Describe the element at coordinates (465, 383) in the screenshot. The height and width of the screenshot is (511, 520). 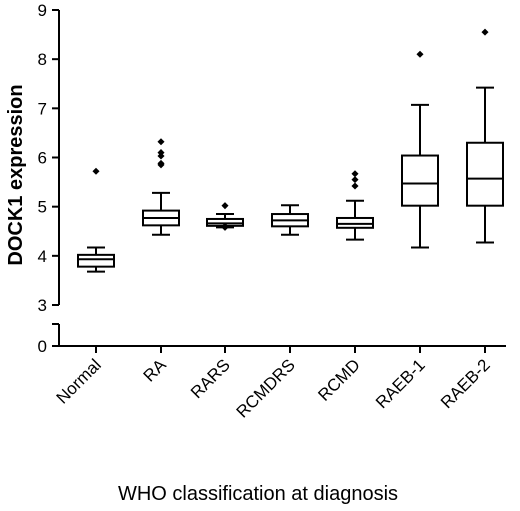
I see `x-tick-label: RAEB-2` at that location.